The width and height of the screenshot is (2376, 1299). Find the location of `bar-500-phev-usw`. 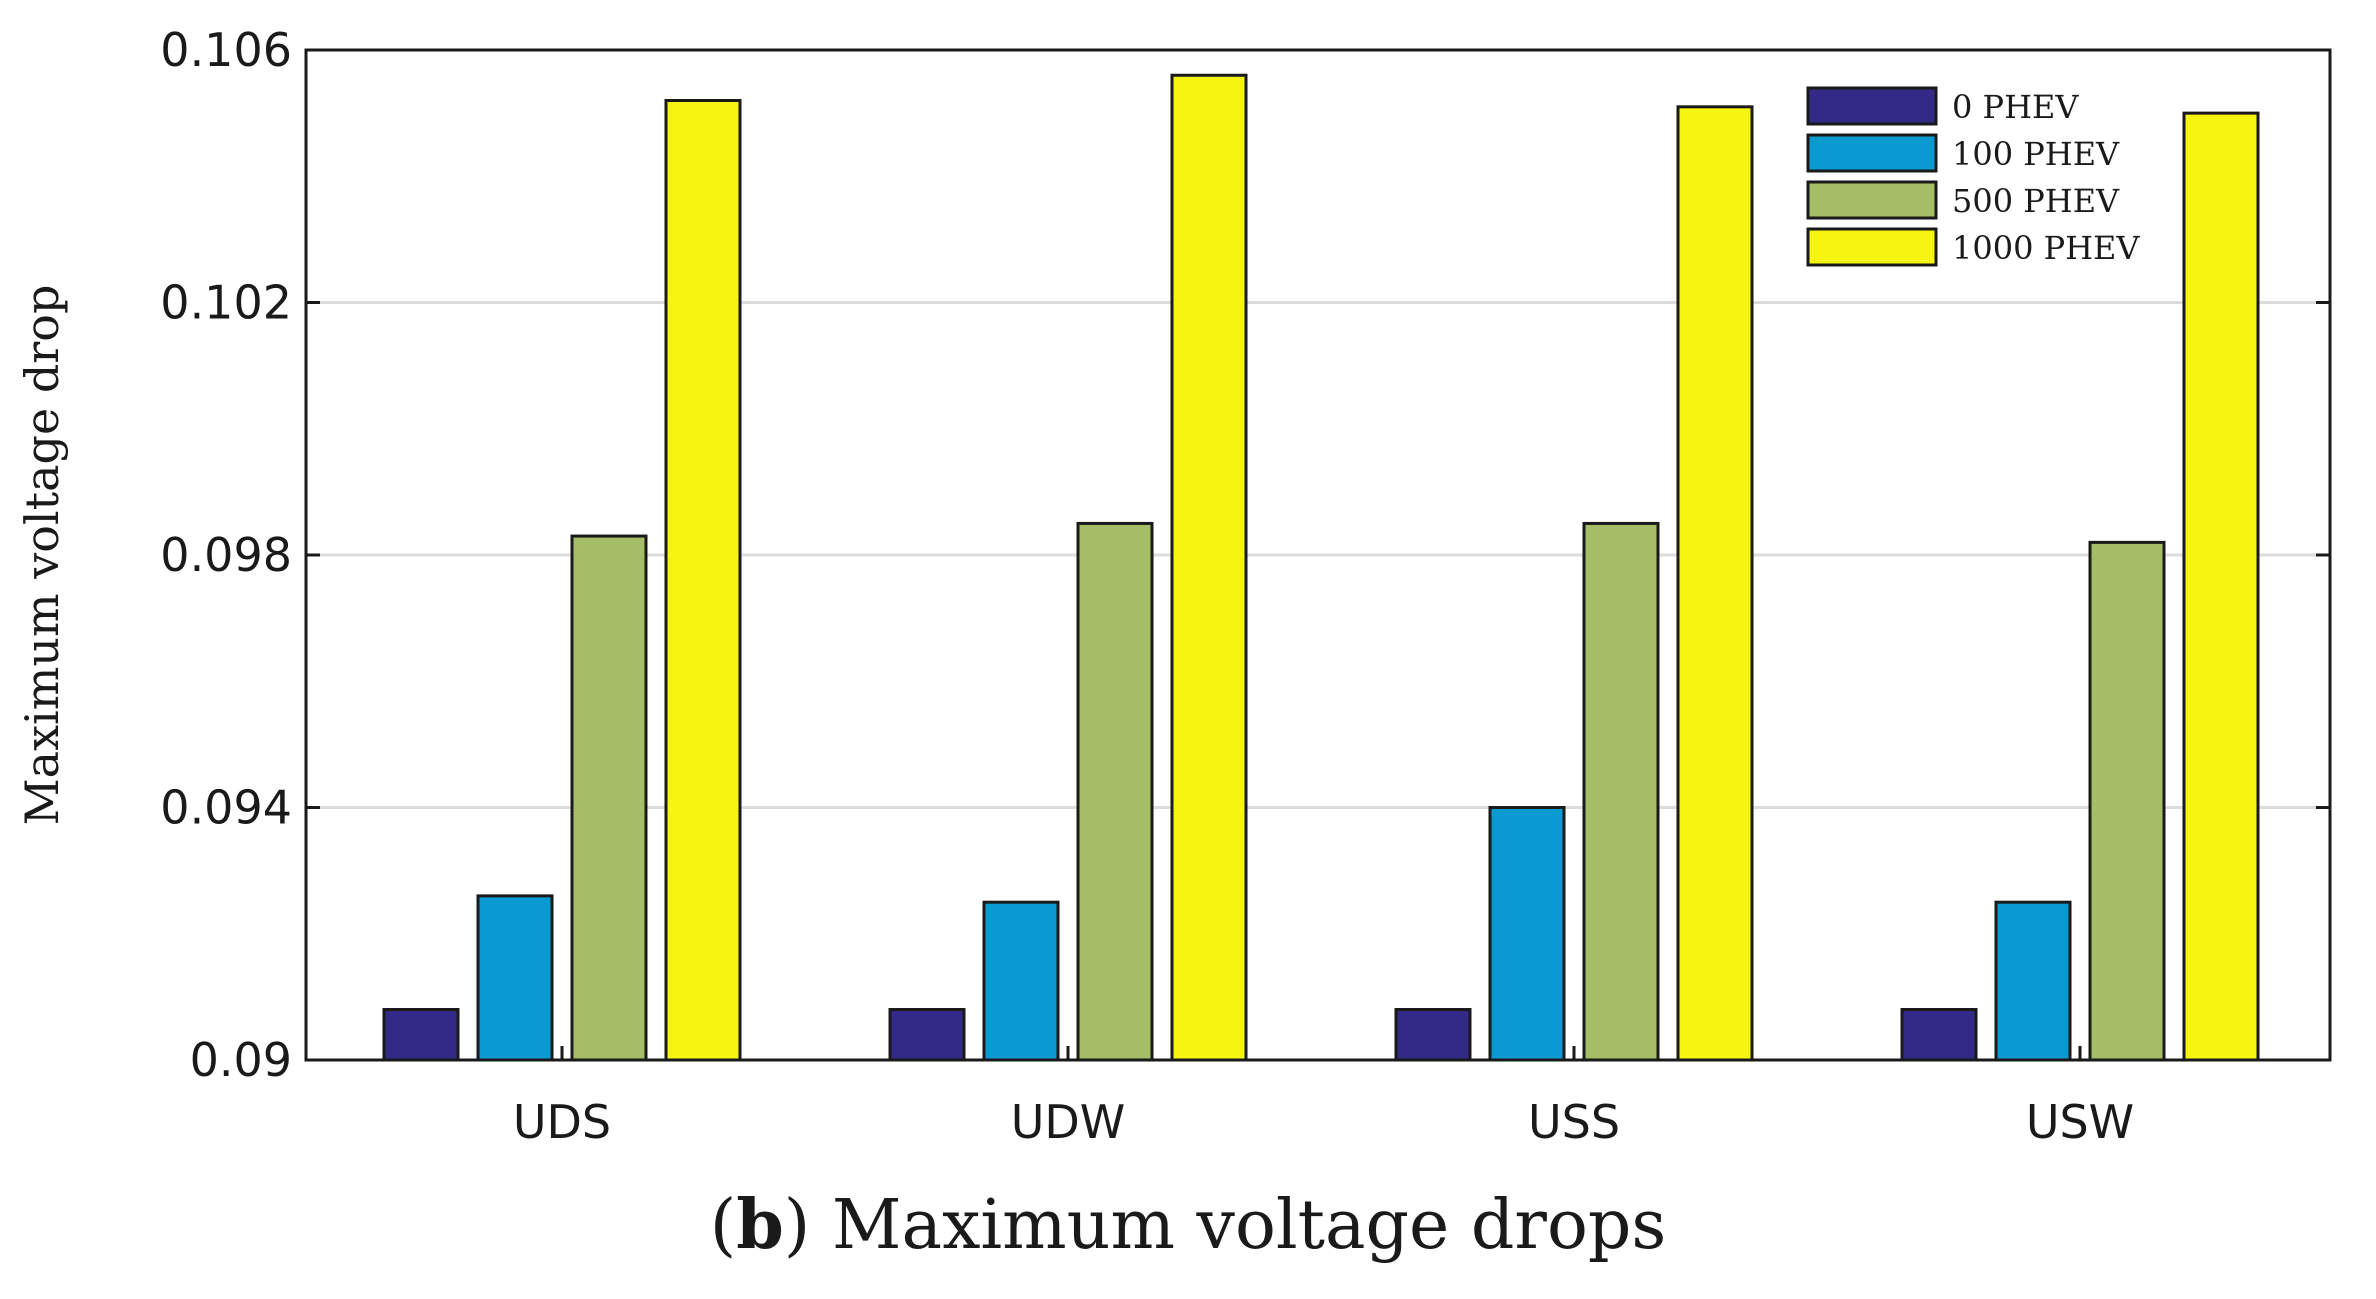

bar-500-phev-usw is located at coordinates (2127, 801).